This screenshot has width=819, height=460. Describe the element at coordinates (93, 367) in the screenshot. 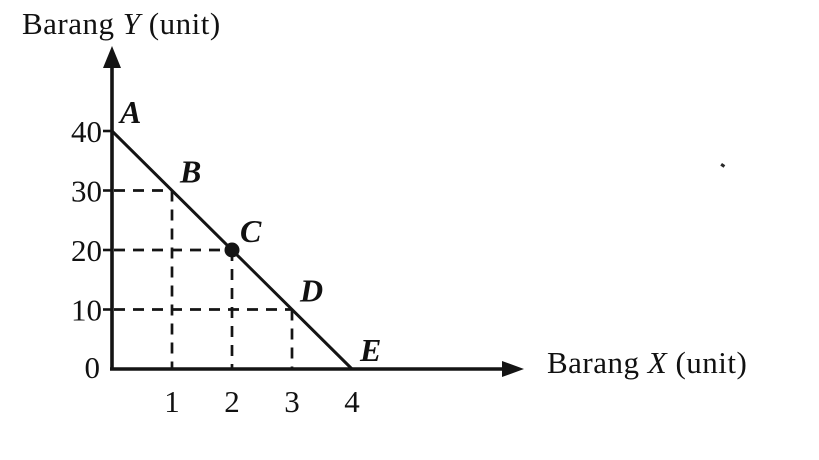

I see `origin-label: 0` at that location.